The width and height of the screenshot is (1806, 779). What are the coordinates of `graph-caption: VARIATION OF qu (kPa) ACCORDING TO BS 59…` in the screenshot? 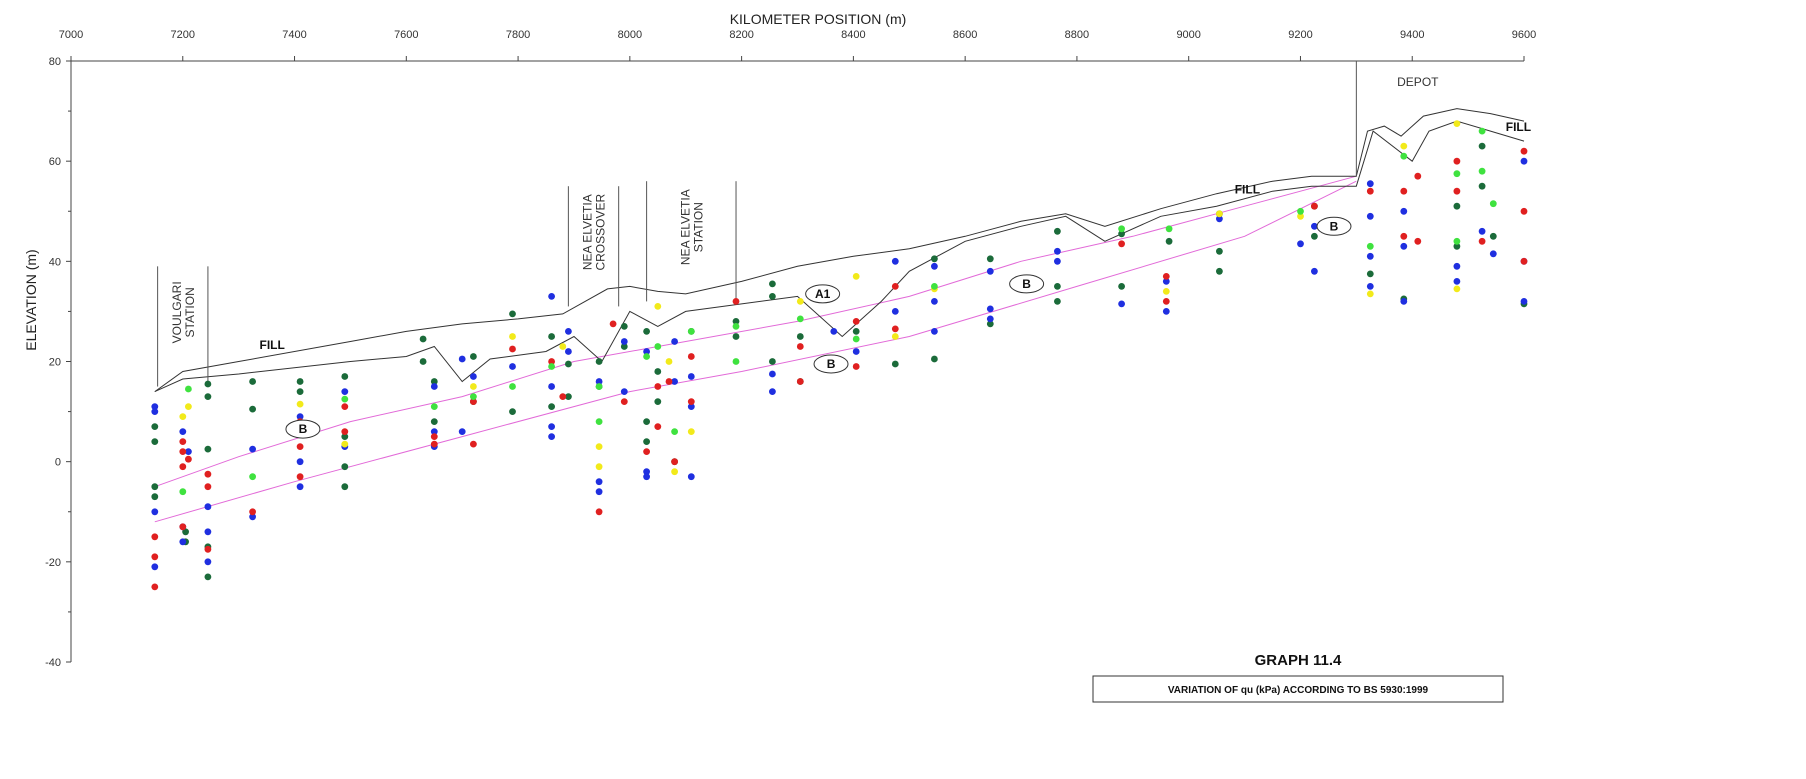 It's located at (1298, 690).